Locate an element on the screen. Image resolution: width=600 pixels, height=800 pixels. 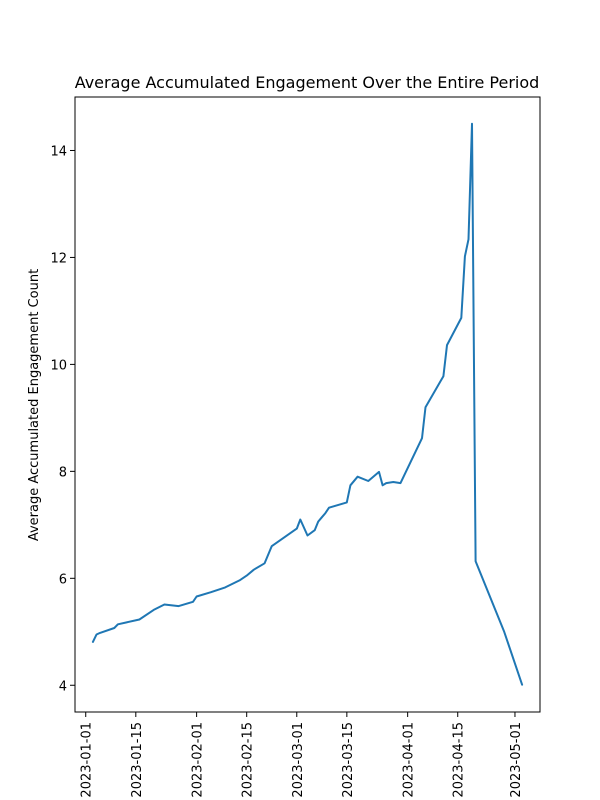
x-tick-label: 2023-04-01 is located at coordinates (409, 760).